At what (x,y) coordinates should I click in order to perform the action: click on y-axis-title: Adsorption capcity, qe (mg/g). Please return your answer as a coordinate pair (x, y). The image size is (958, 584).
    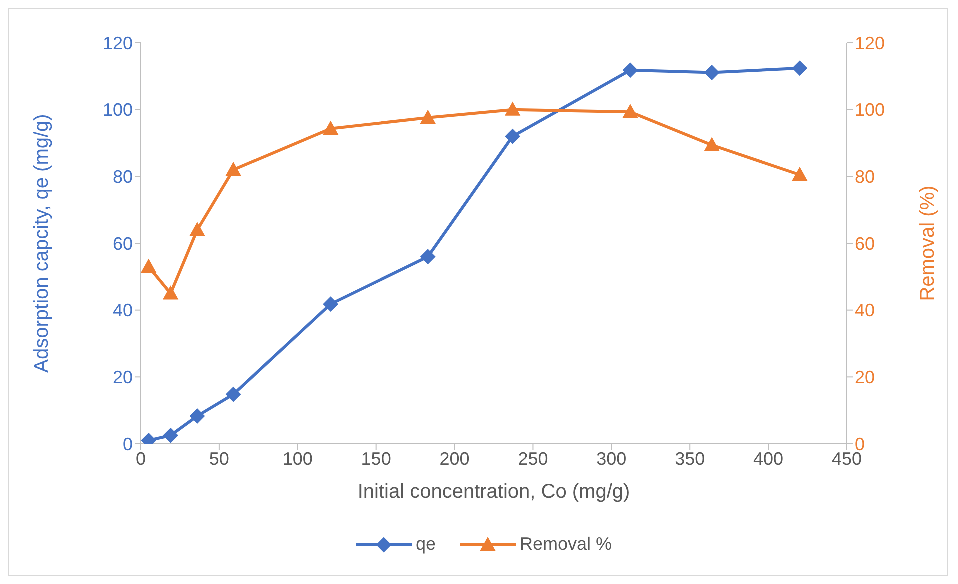
    Looking at the image, I should click on (42, 243).